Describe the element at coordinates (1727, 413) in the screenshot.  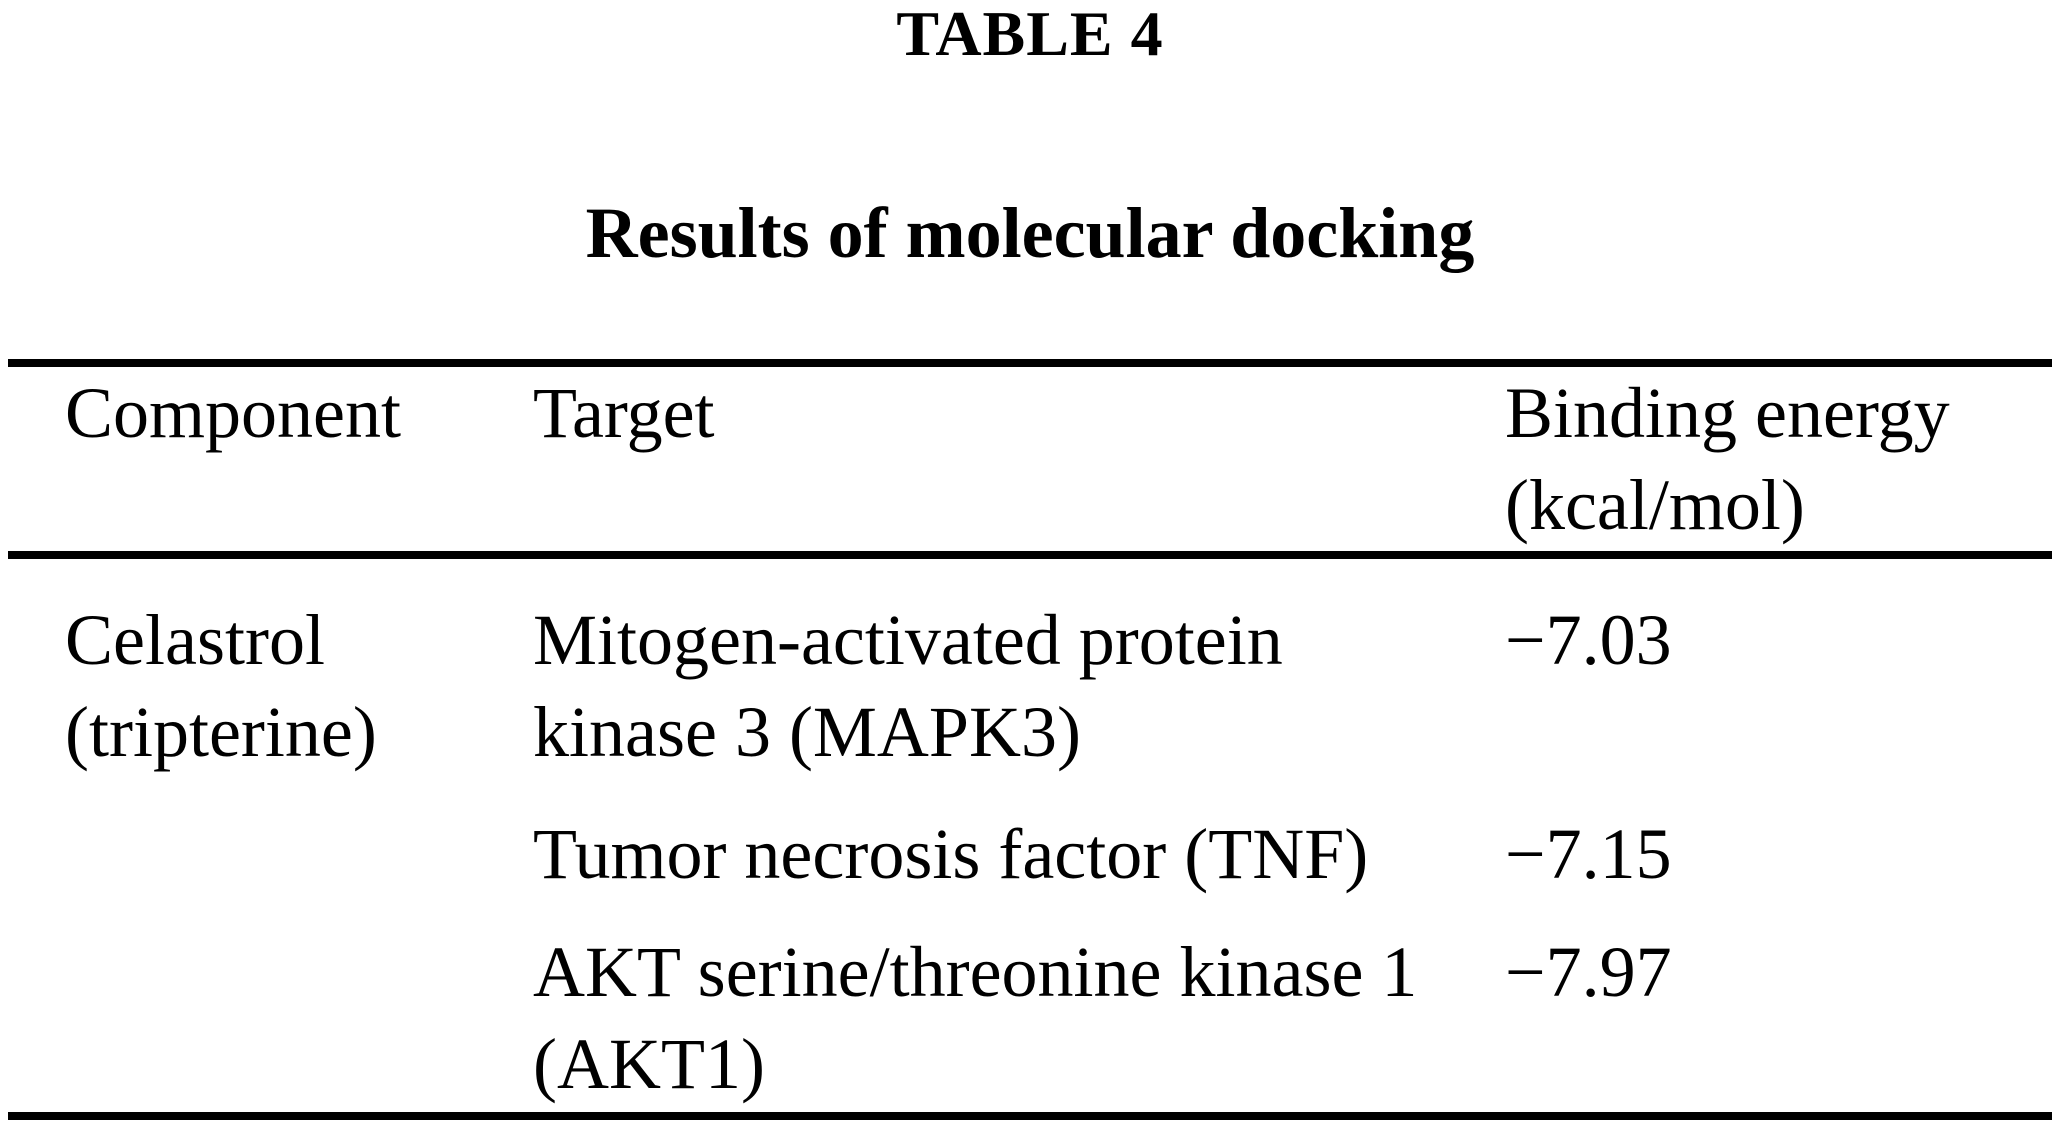
I see `column-header-binding-energy-line1: Binding energy` at that location.